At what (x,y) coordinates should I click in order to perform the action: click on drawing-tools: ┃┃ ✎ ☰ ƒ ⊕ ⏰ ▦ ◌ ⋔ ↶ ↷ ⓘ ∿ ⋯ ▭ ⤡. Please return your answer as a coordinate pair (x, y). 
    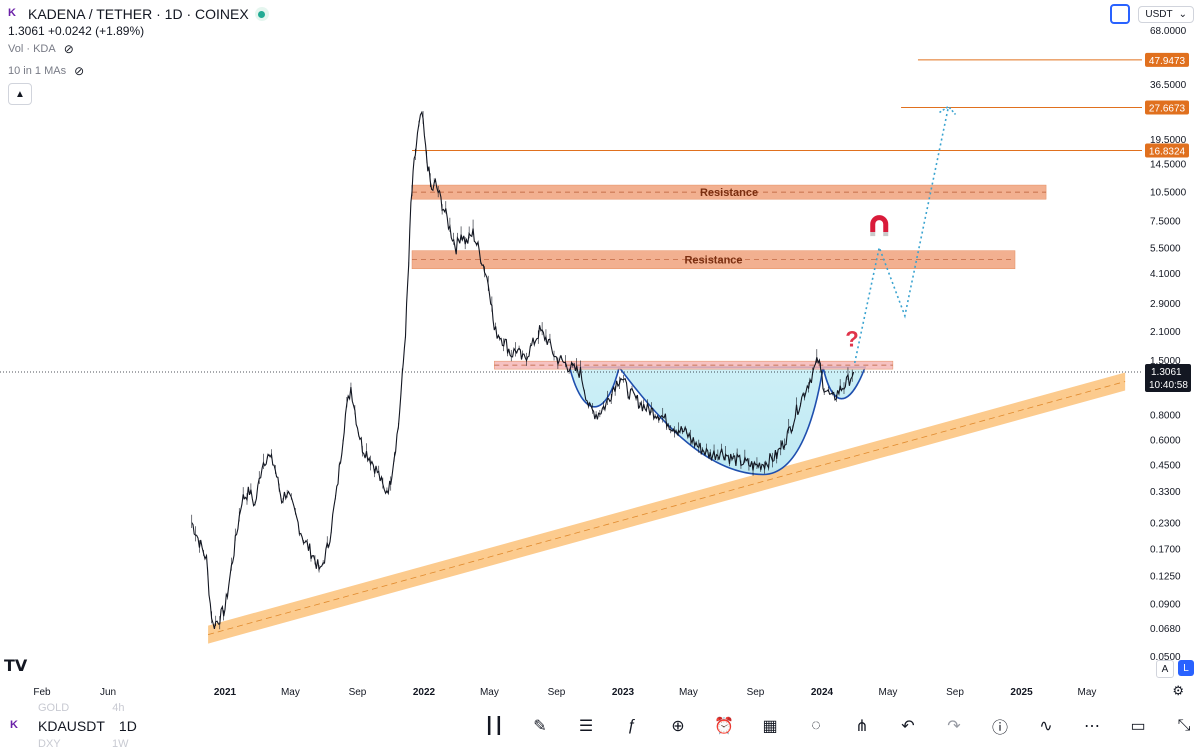
    Looking at the image, I should click on (839, 726).